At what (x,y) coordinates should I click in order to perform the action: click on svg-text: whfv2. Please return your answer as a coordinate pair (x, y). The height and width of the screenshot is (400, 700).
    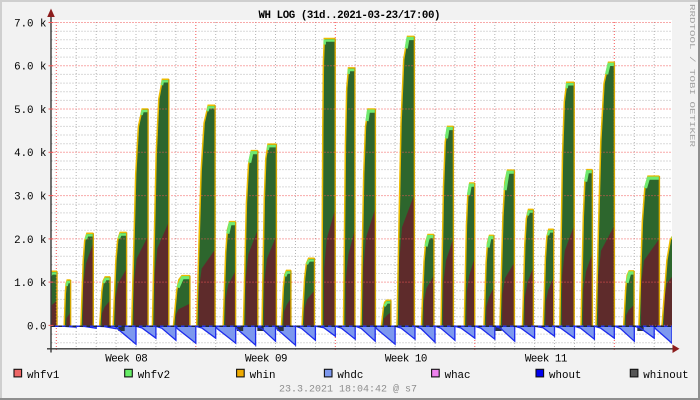
    Looking at the image, I should click on (154, 376).